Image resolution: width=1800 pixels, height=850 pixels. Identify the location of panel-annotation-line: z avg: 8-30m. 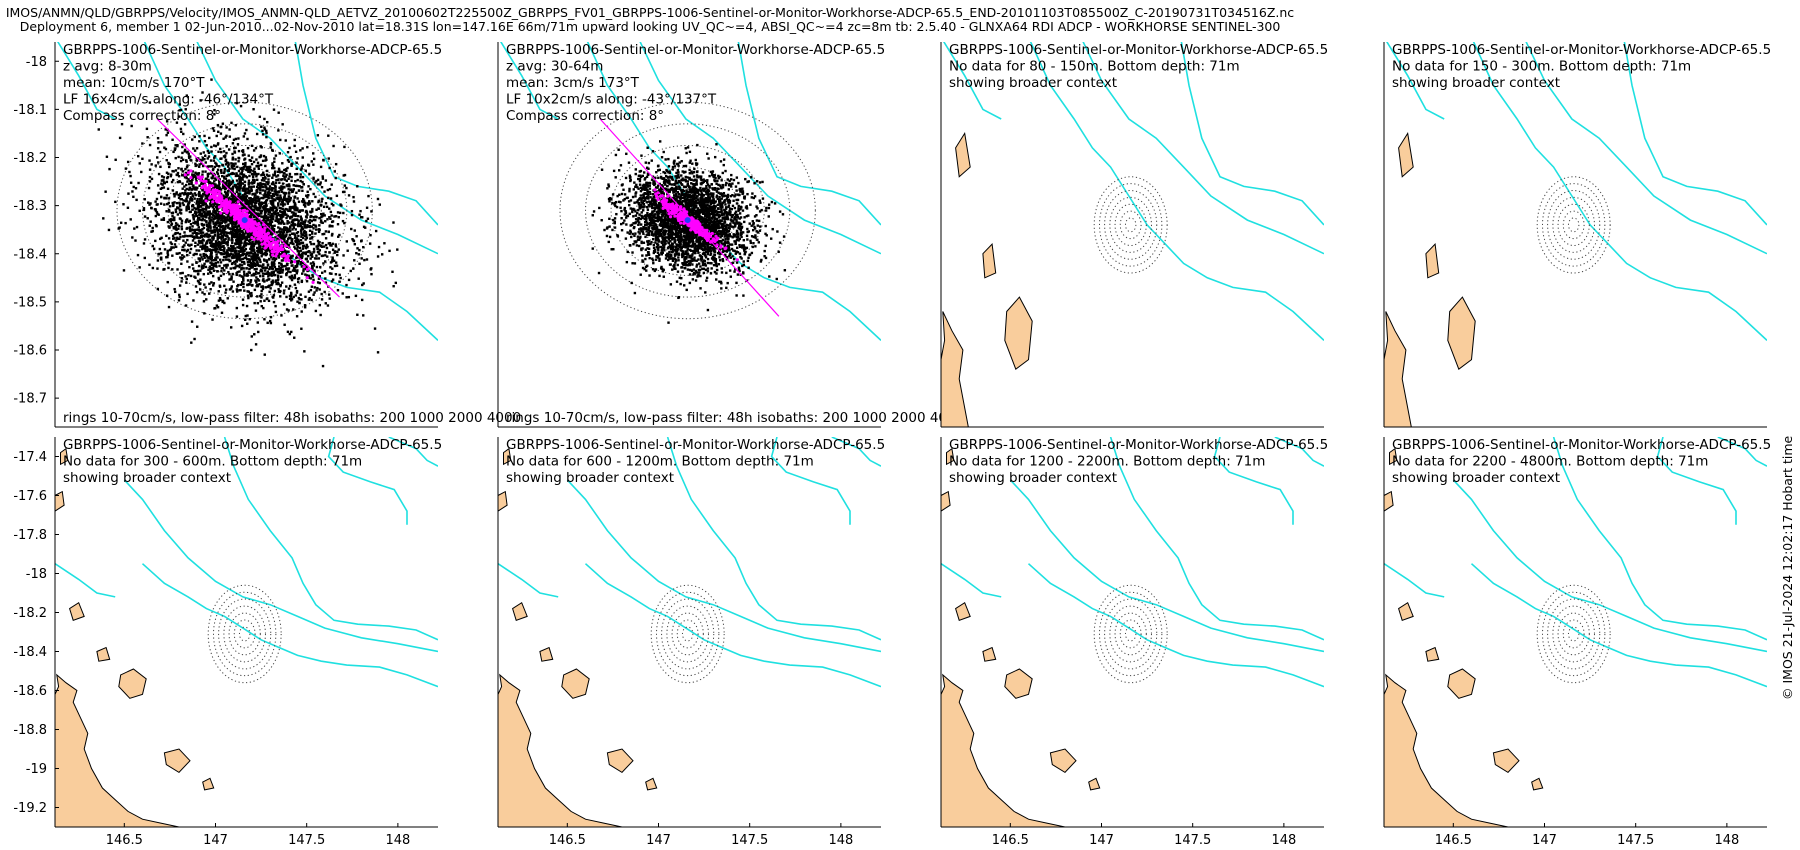
(107, 67).